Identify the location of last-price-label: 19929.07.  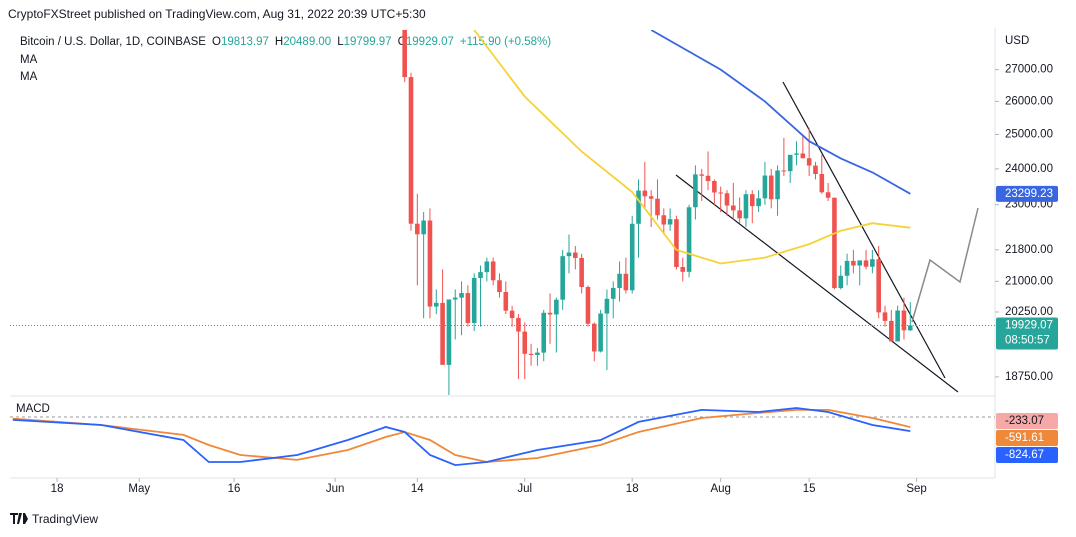
(1029, 325).